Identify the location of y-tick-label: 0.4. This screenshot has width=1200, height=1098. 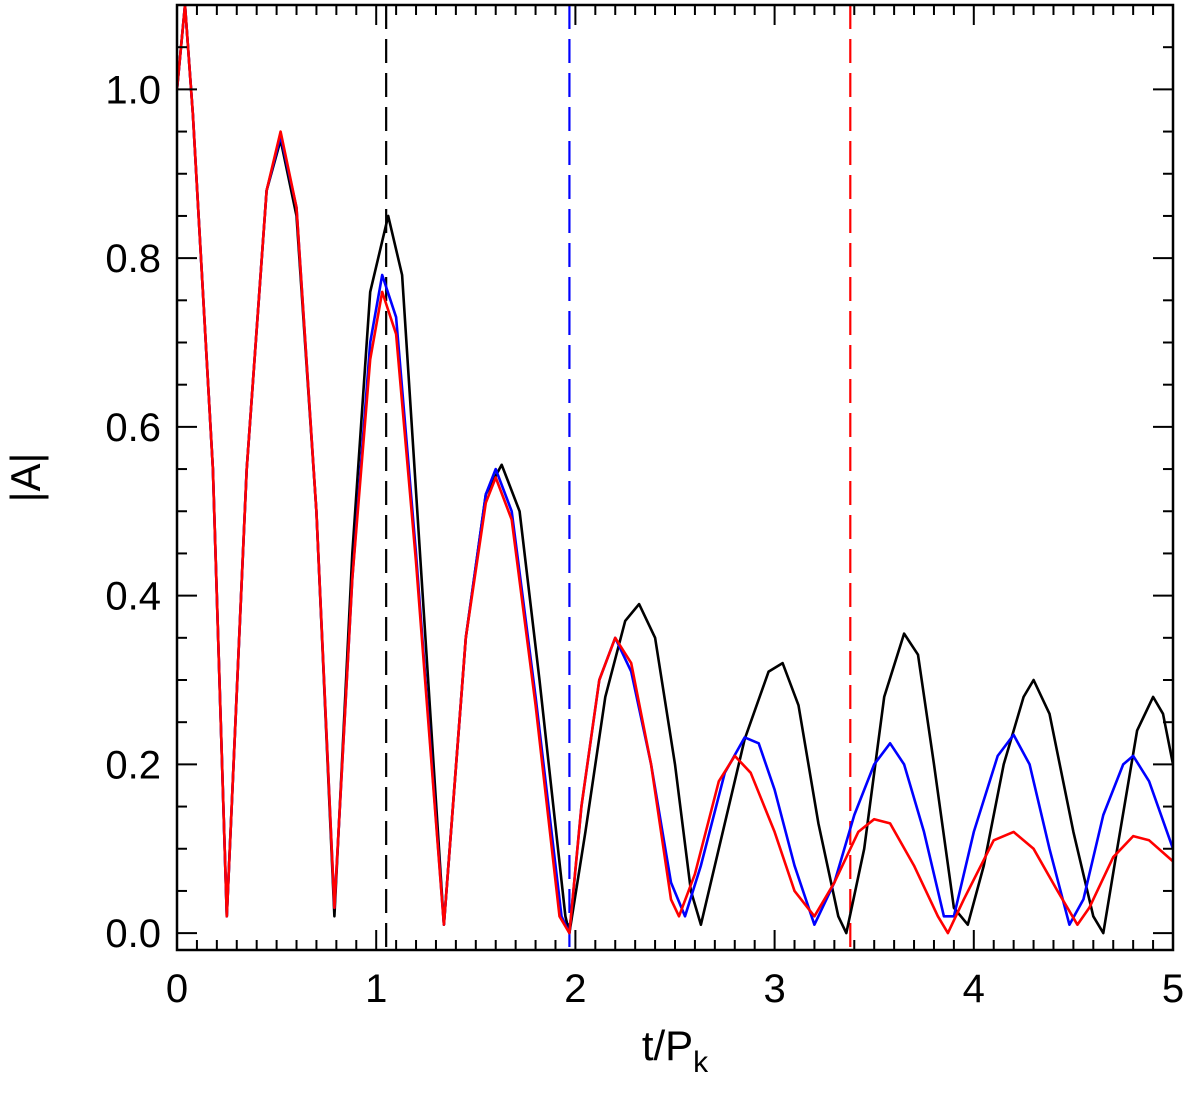
(133, 597).